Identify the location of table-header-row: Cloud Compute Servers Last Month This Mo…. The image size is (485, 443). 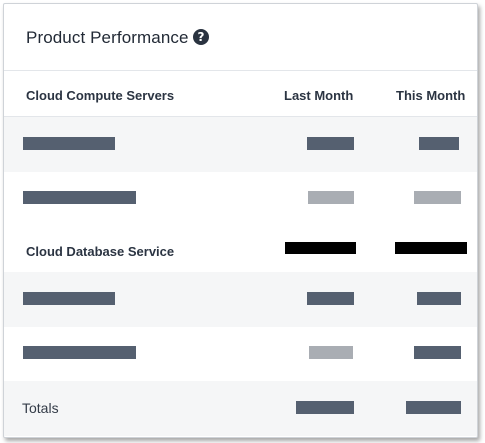
(240, 94).